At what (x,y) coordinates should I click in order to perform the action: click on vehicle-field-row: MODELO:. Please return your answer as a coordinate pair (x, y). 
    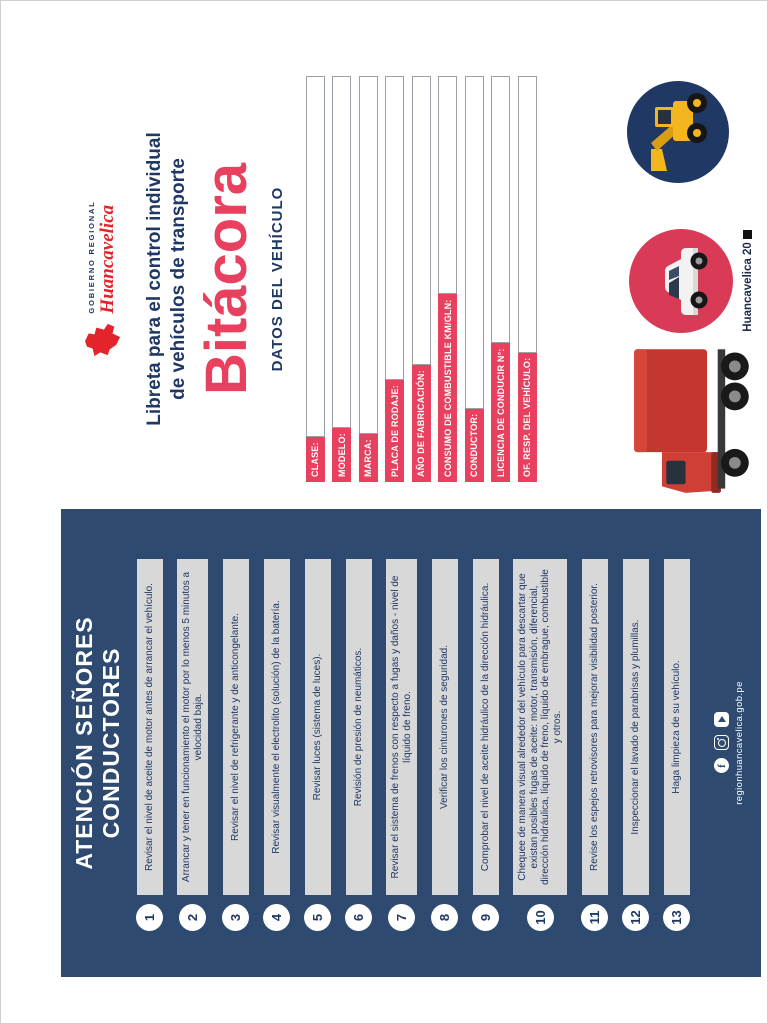
    Looking at the image, I should click on (341, 279).